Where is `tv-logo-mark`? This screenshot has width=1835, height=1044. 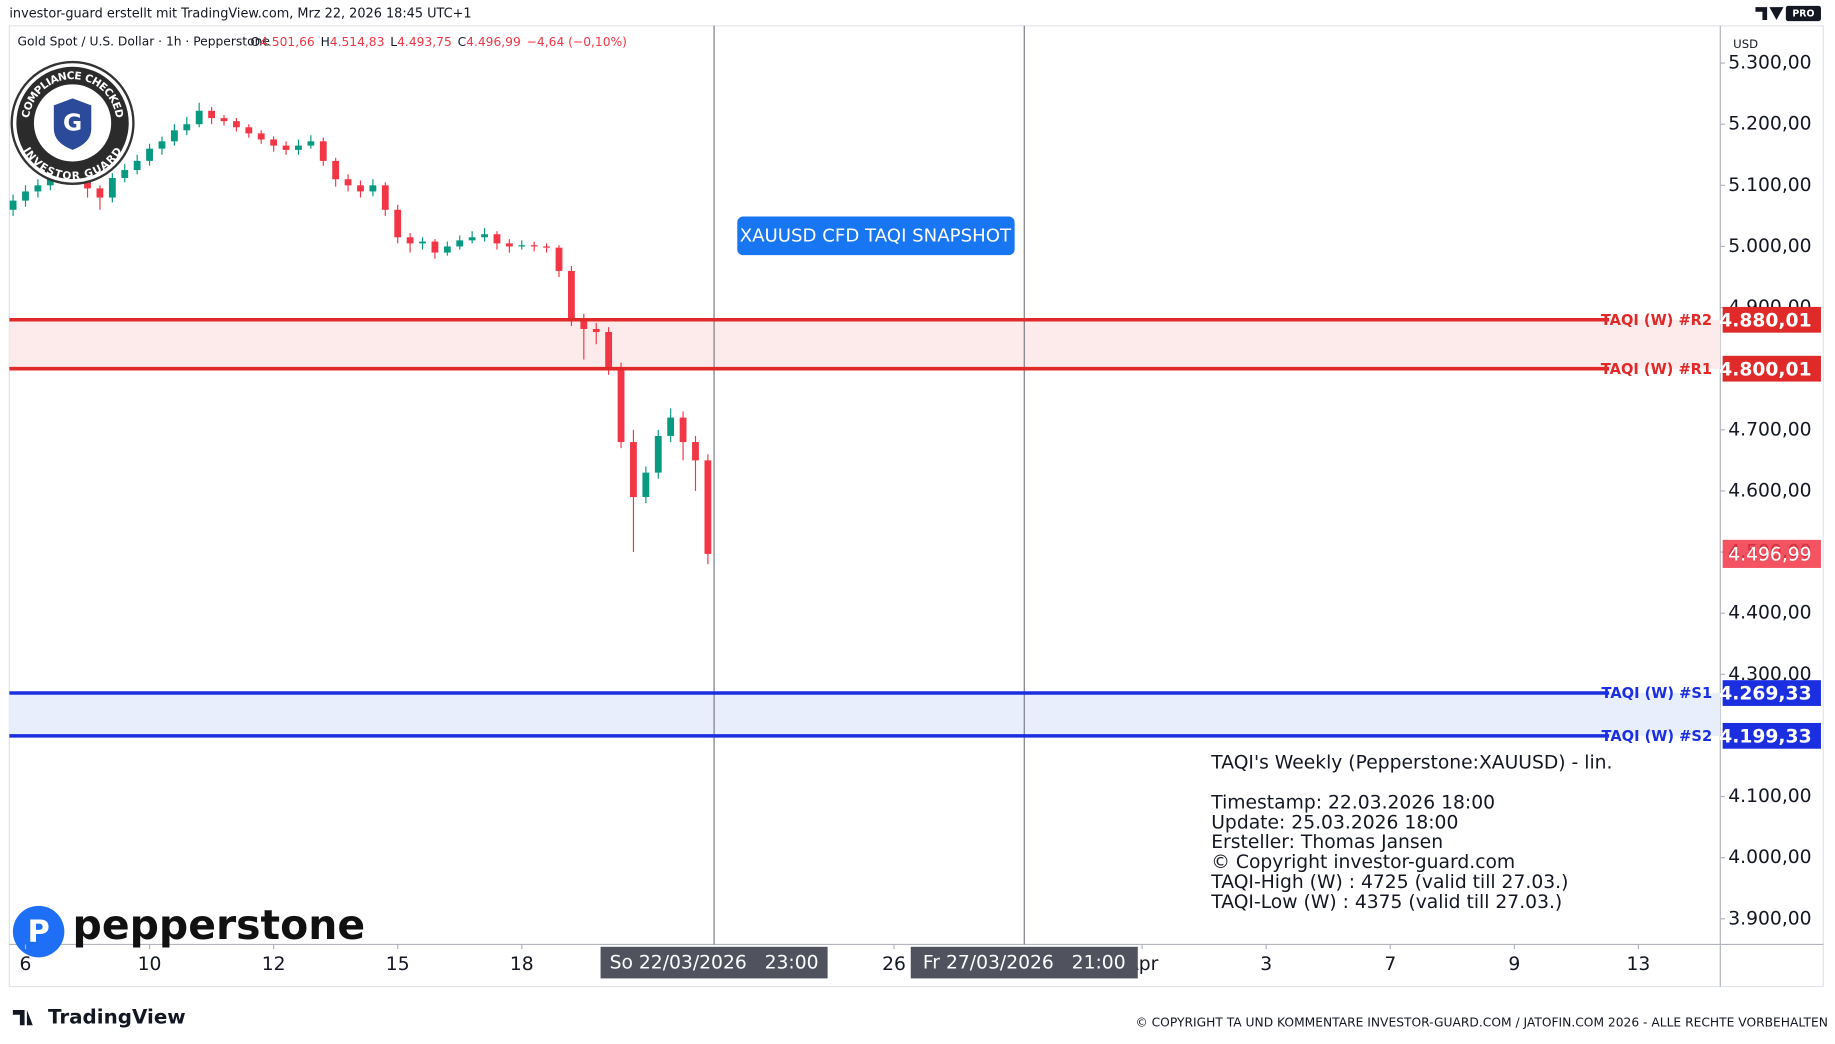 tv-logo-mark is located at coordinates (22, 1018).